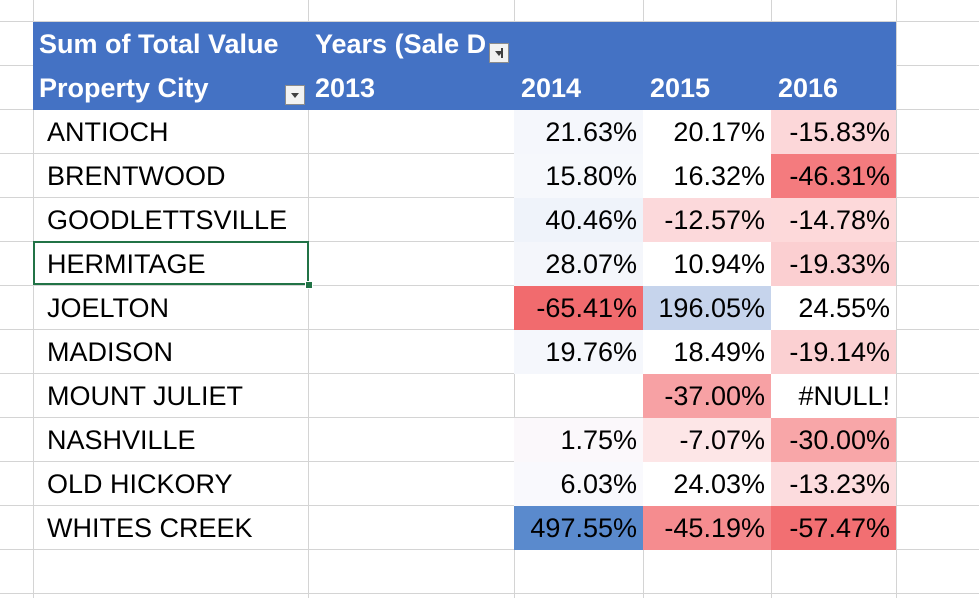  What do you see at coordinates (833, 440) in the screenshot?
I see `value-cell: -30.00%` at bounding box center [833, 440].